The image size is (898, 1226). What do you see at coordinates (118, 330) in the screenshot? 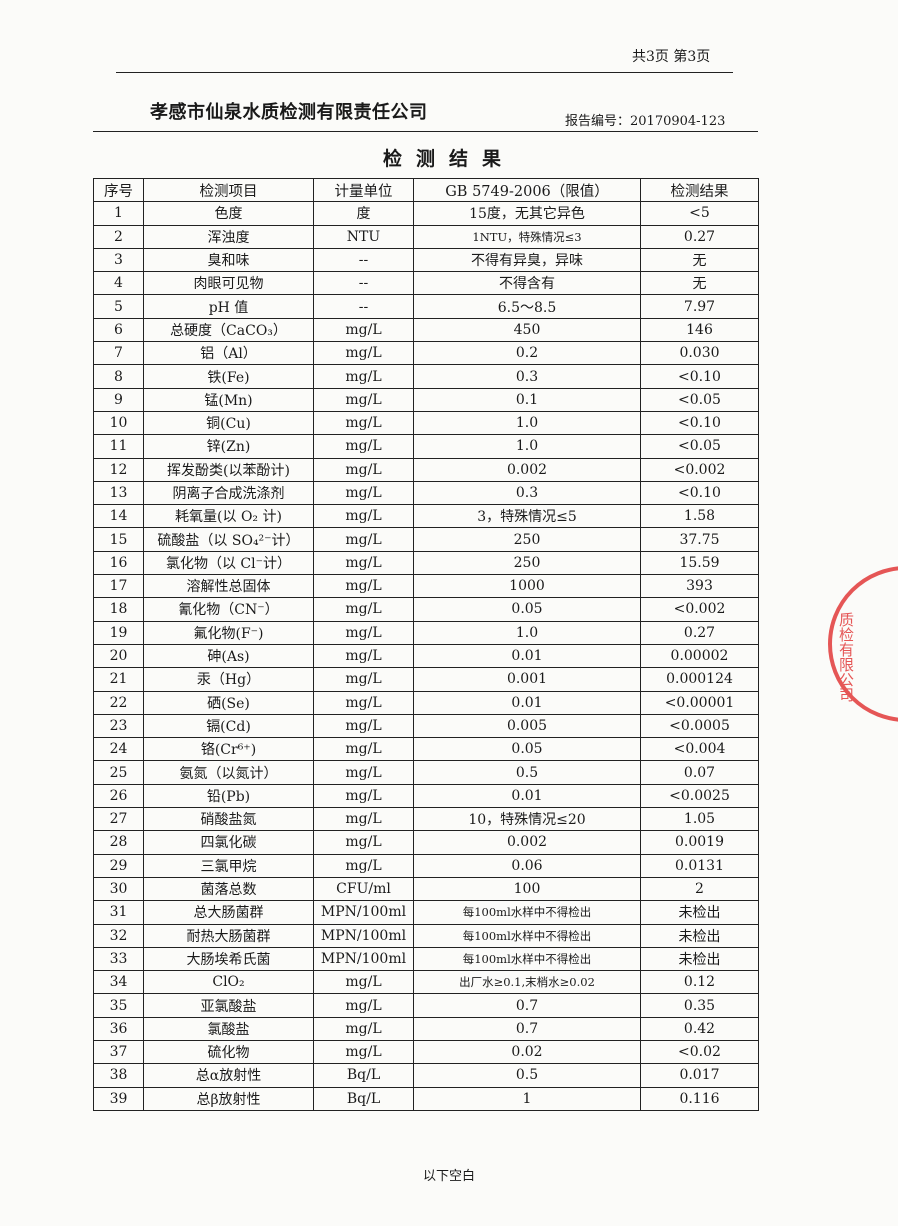
I see `cell-no: 6` at bounding box center [118, 330].